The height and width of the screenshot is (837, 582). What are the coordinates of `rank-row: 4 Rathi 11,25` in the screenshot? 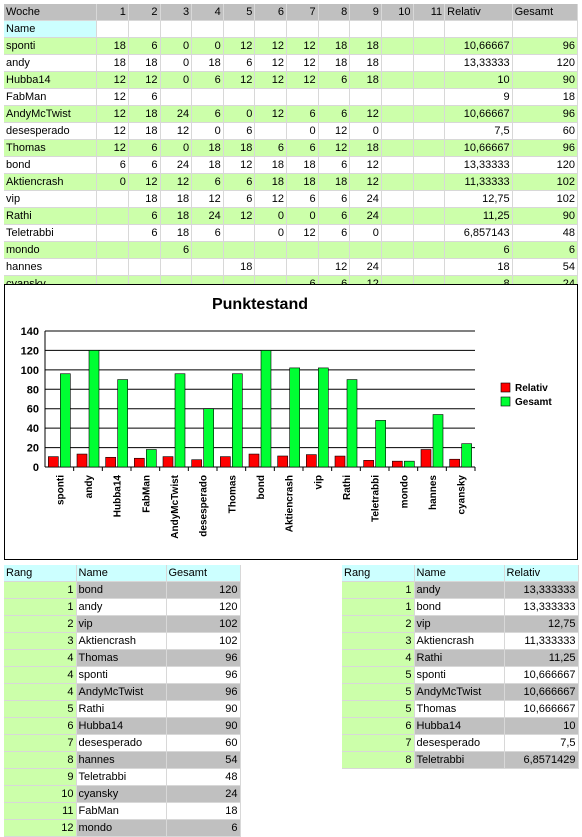 It's located at (460, 658).